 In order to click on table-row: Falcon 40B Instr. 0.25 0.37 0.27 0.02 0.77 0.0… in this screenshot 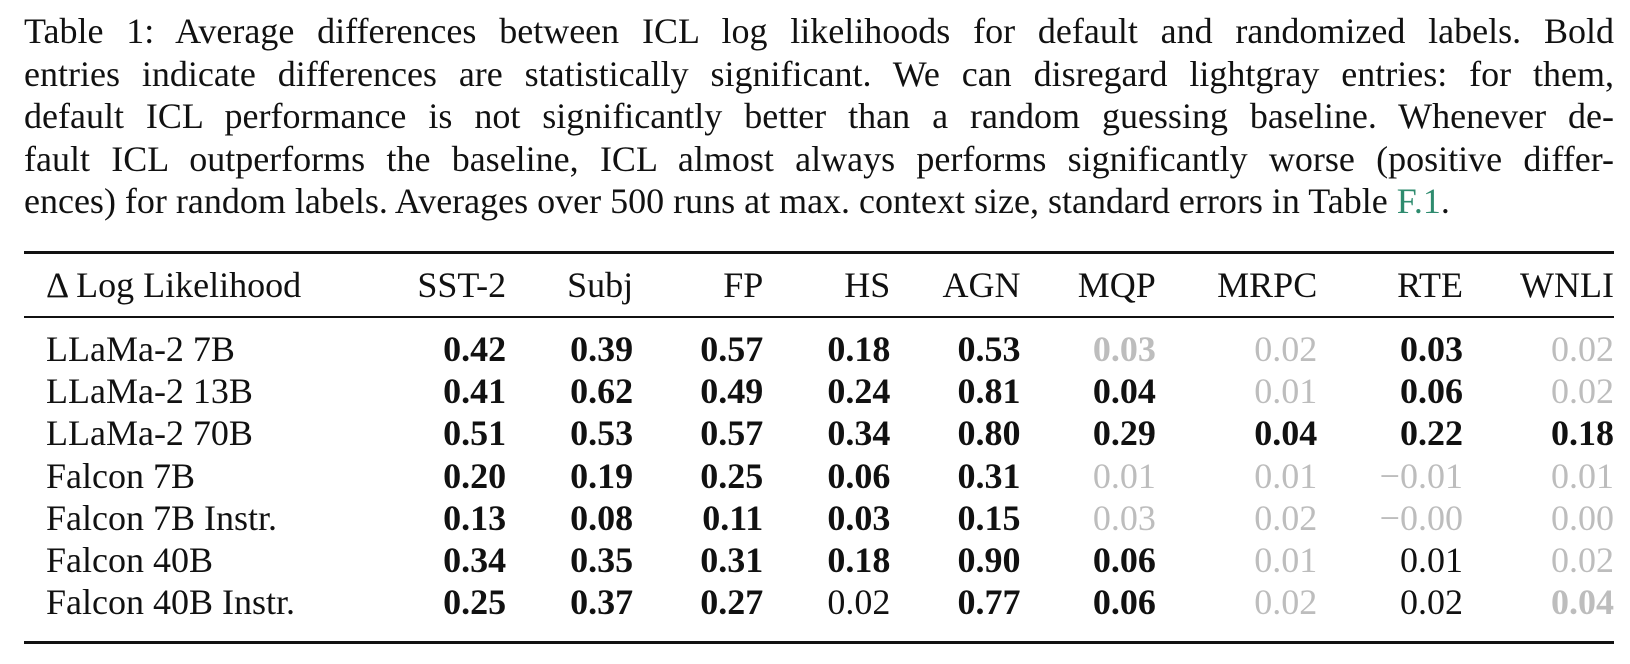, I will do `click(819, 602)`.